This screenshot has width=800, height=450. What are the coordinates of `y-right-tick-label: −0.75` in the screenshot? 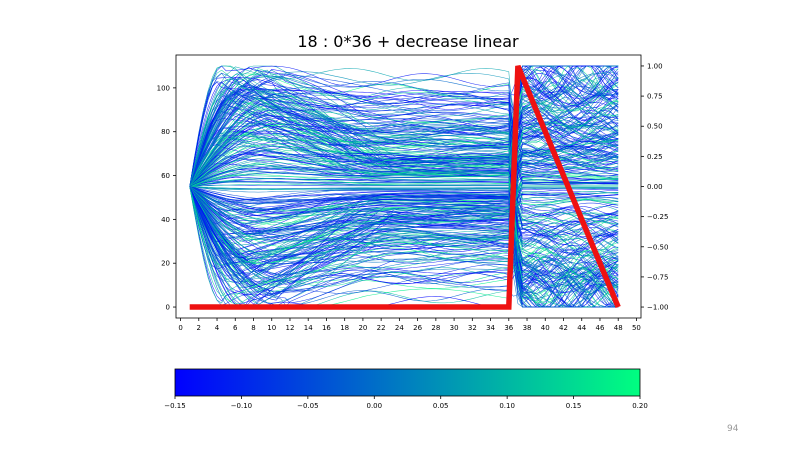 It's located at (657, 277).